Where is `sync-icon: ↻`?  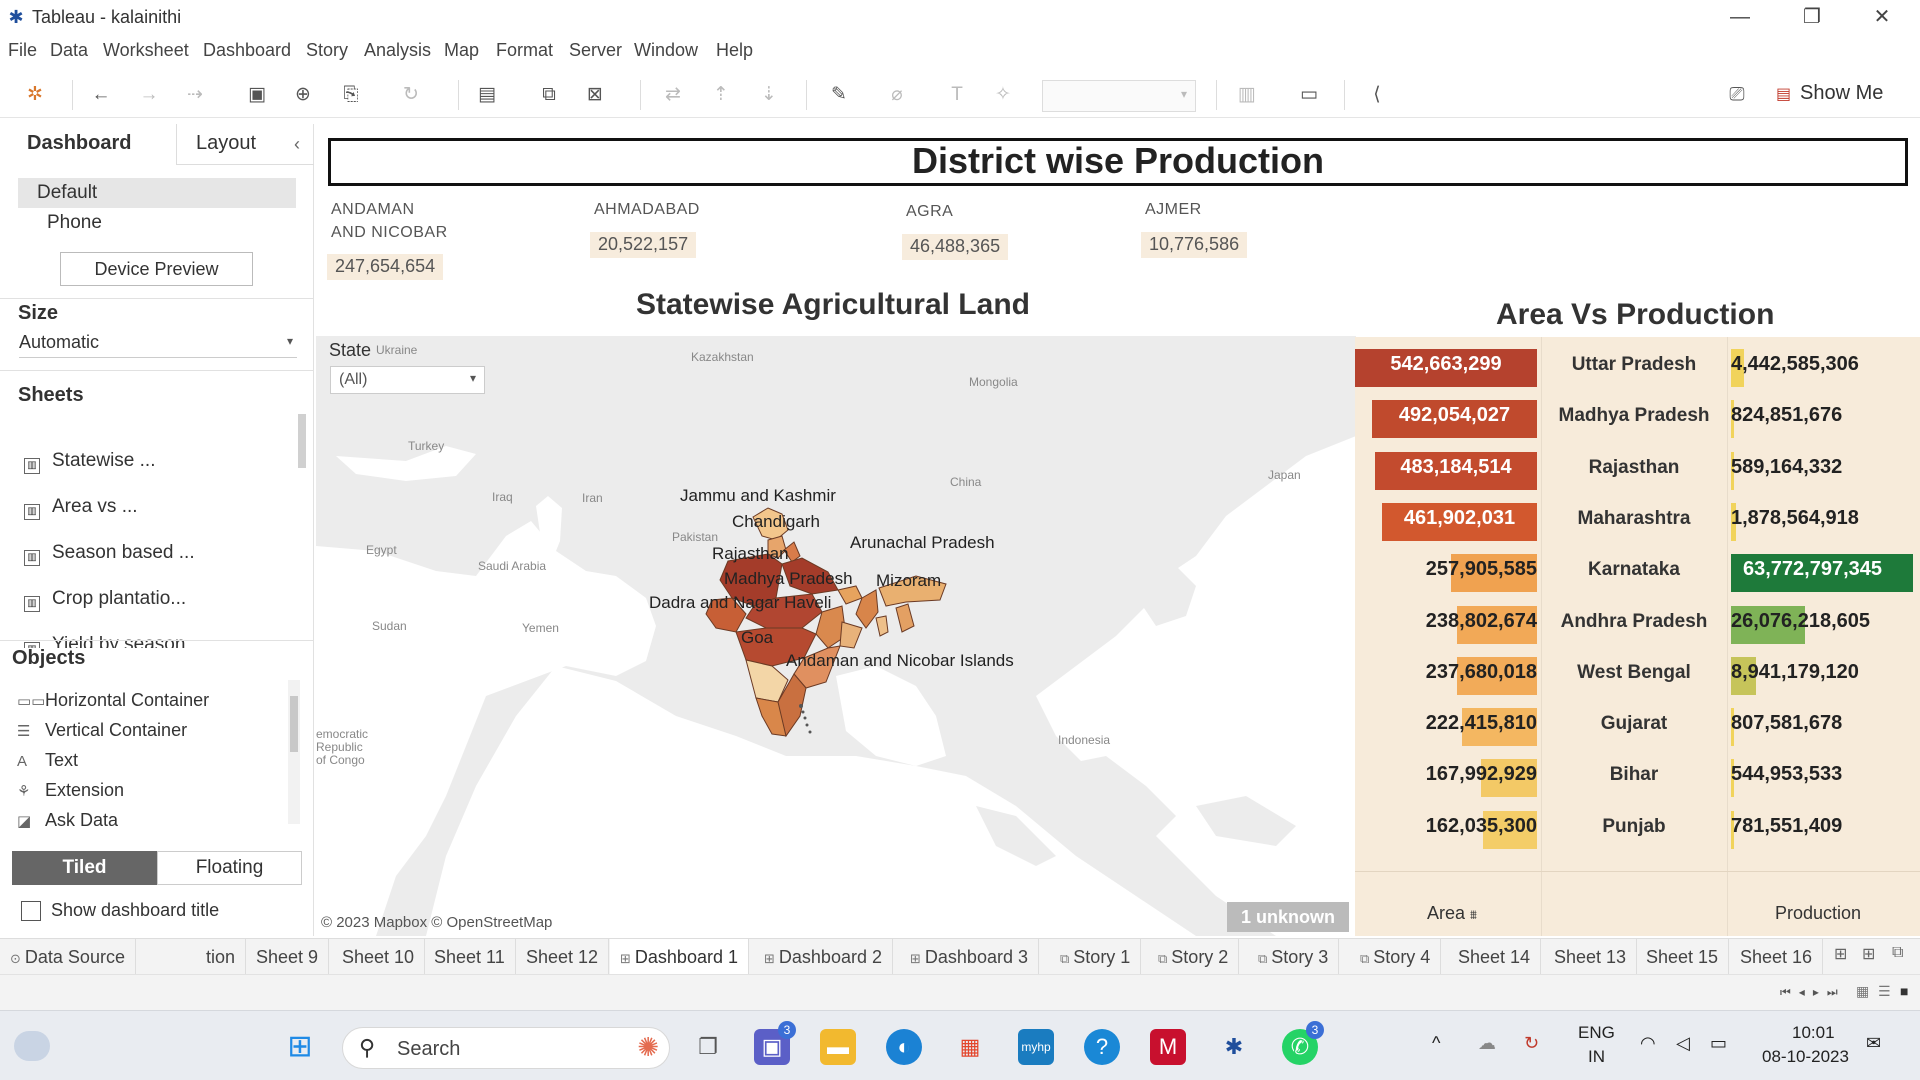 sync-icon: ↻ is located at coordinates (1532, 1043).